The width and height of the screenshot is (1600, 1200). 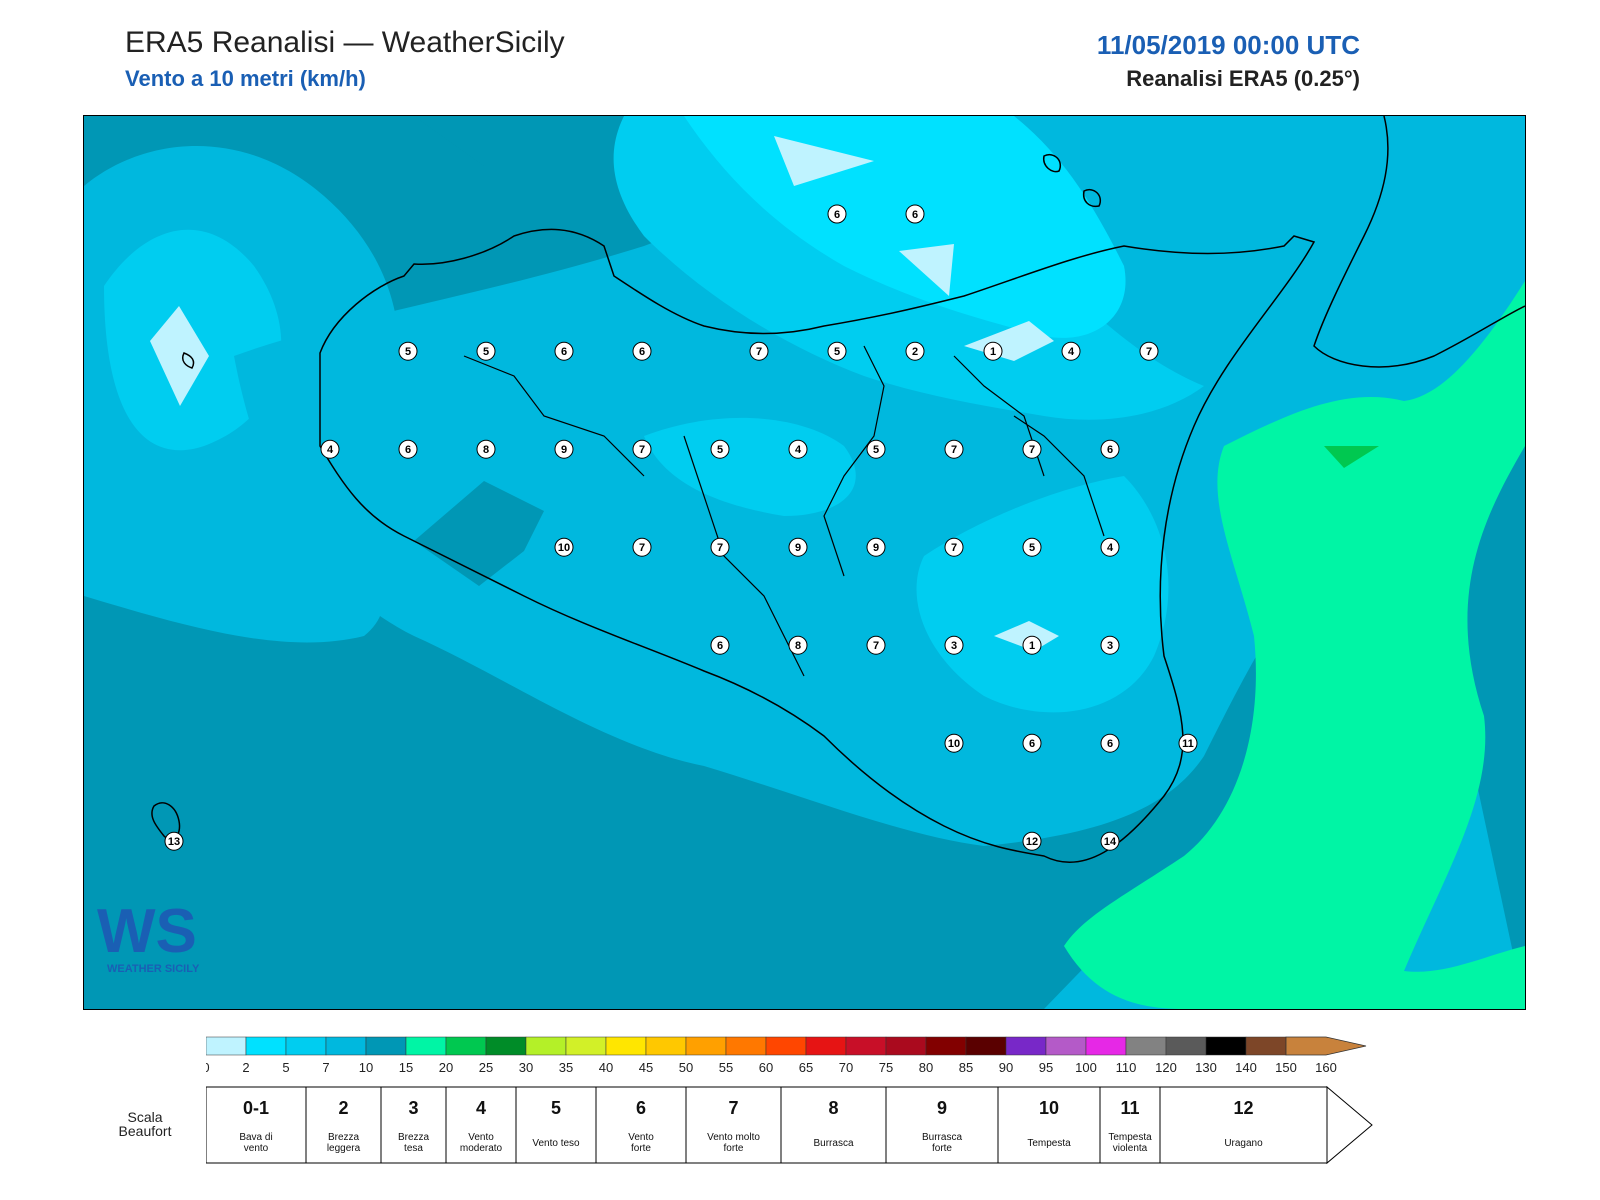 I want to click on colorbar-tick-label: 2, so click(x=245, y=1067).